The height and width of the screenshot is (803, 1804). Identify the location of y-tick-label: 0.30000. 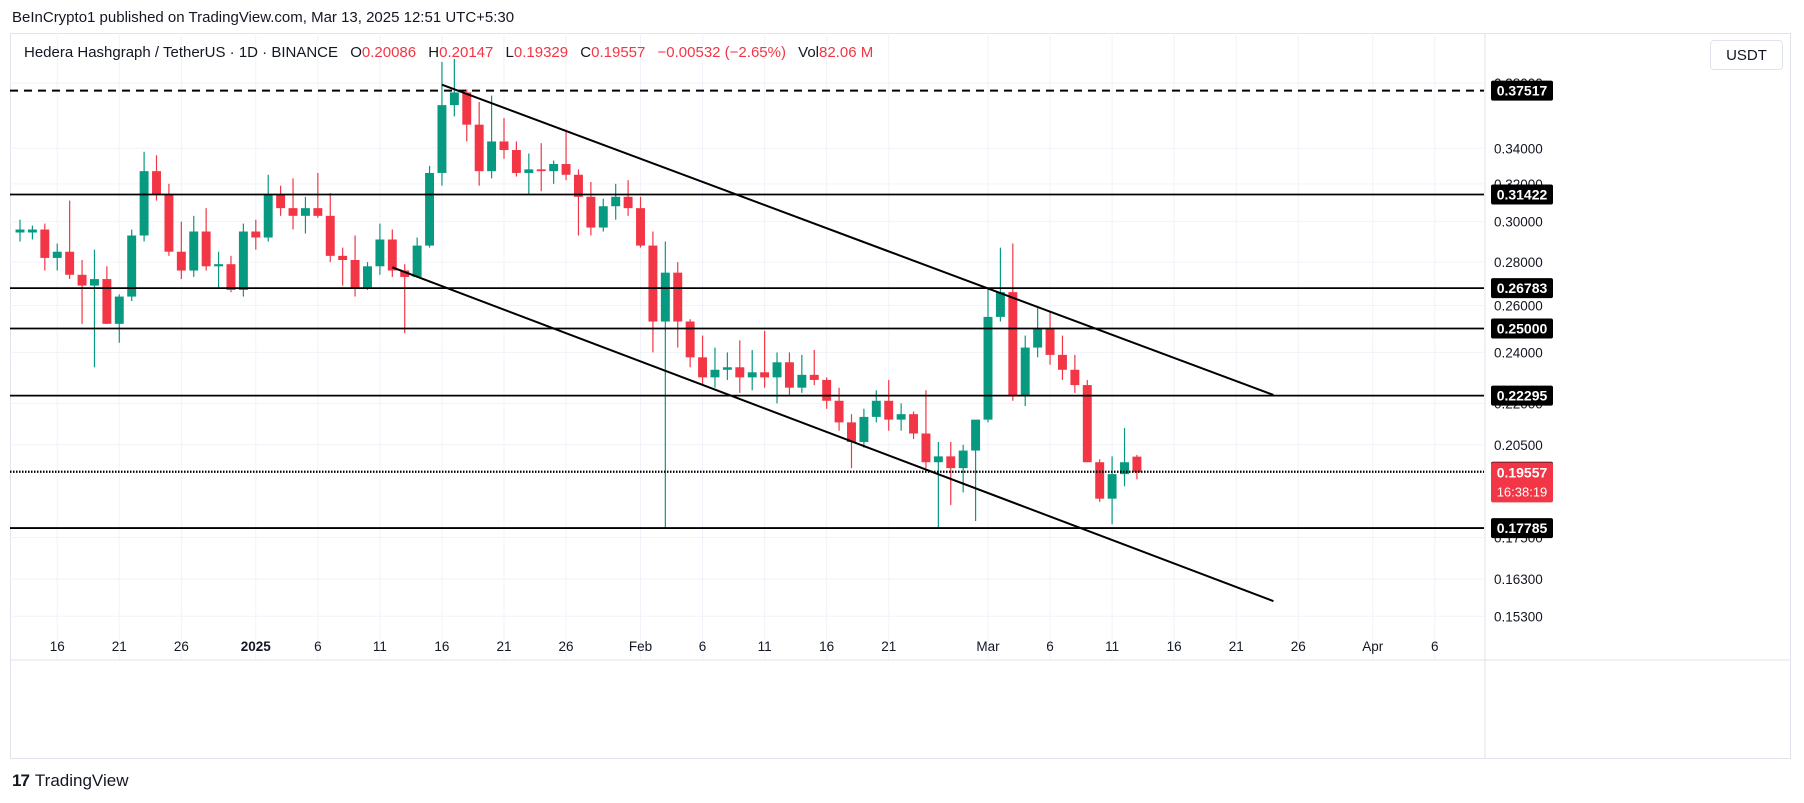
(1518, 222).